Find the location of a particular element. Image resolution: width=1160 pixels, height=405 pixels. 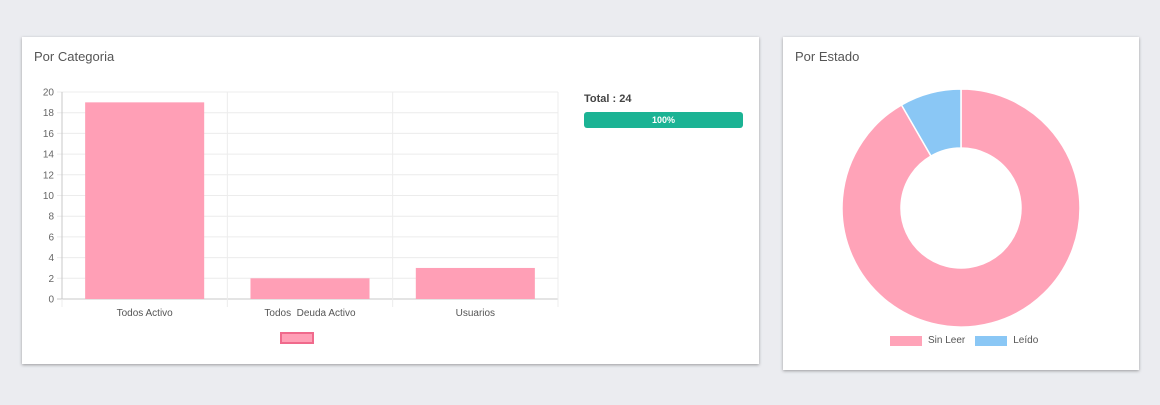

state-donut-chart is located at coordinates (961, 208).